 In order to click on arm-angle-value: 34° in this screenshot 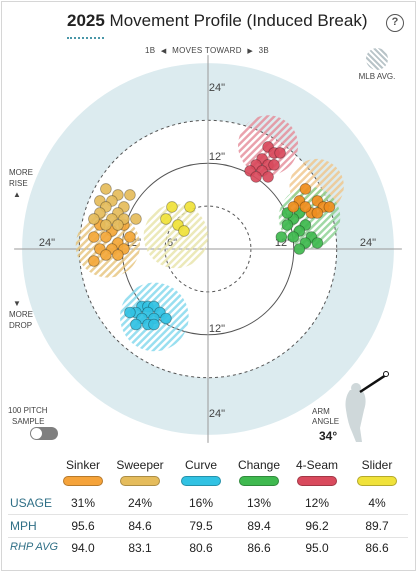, I will do `click(328, 436)`.